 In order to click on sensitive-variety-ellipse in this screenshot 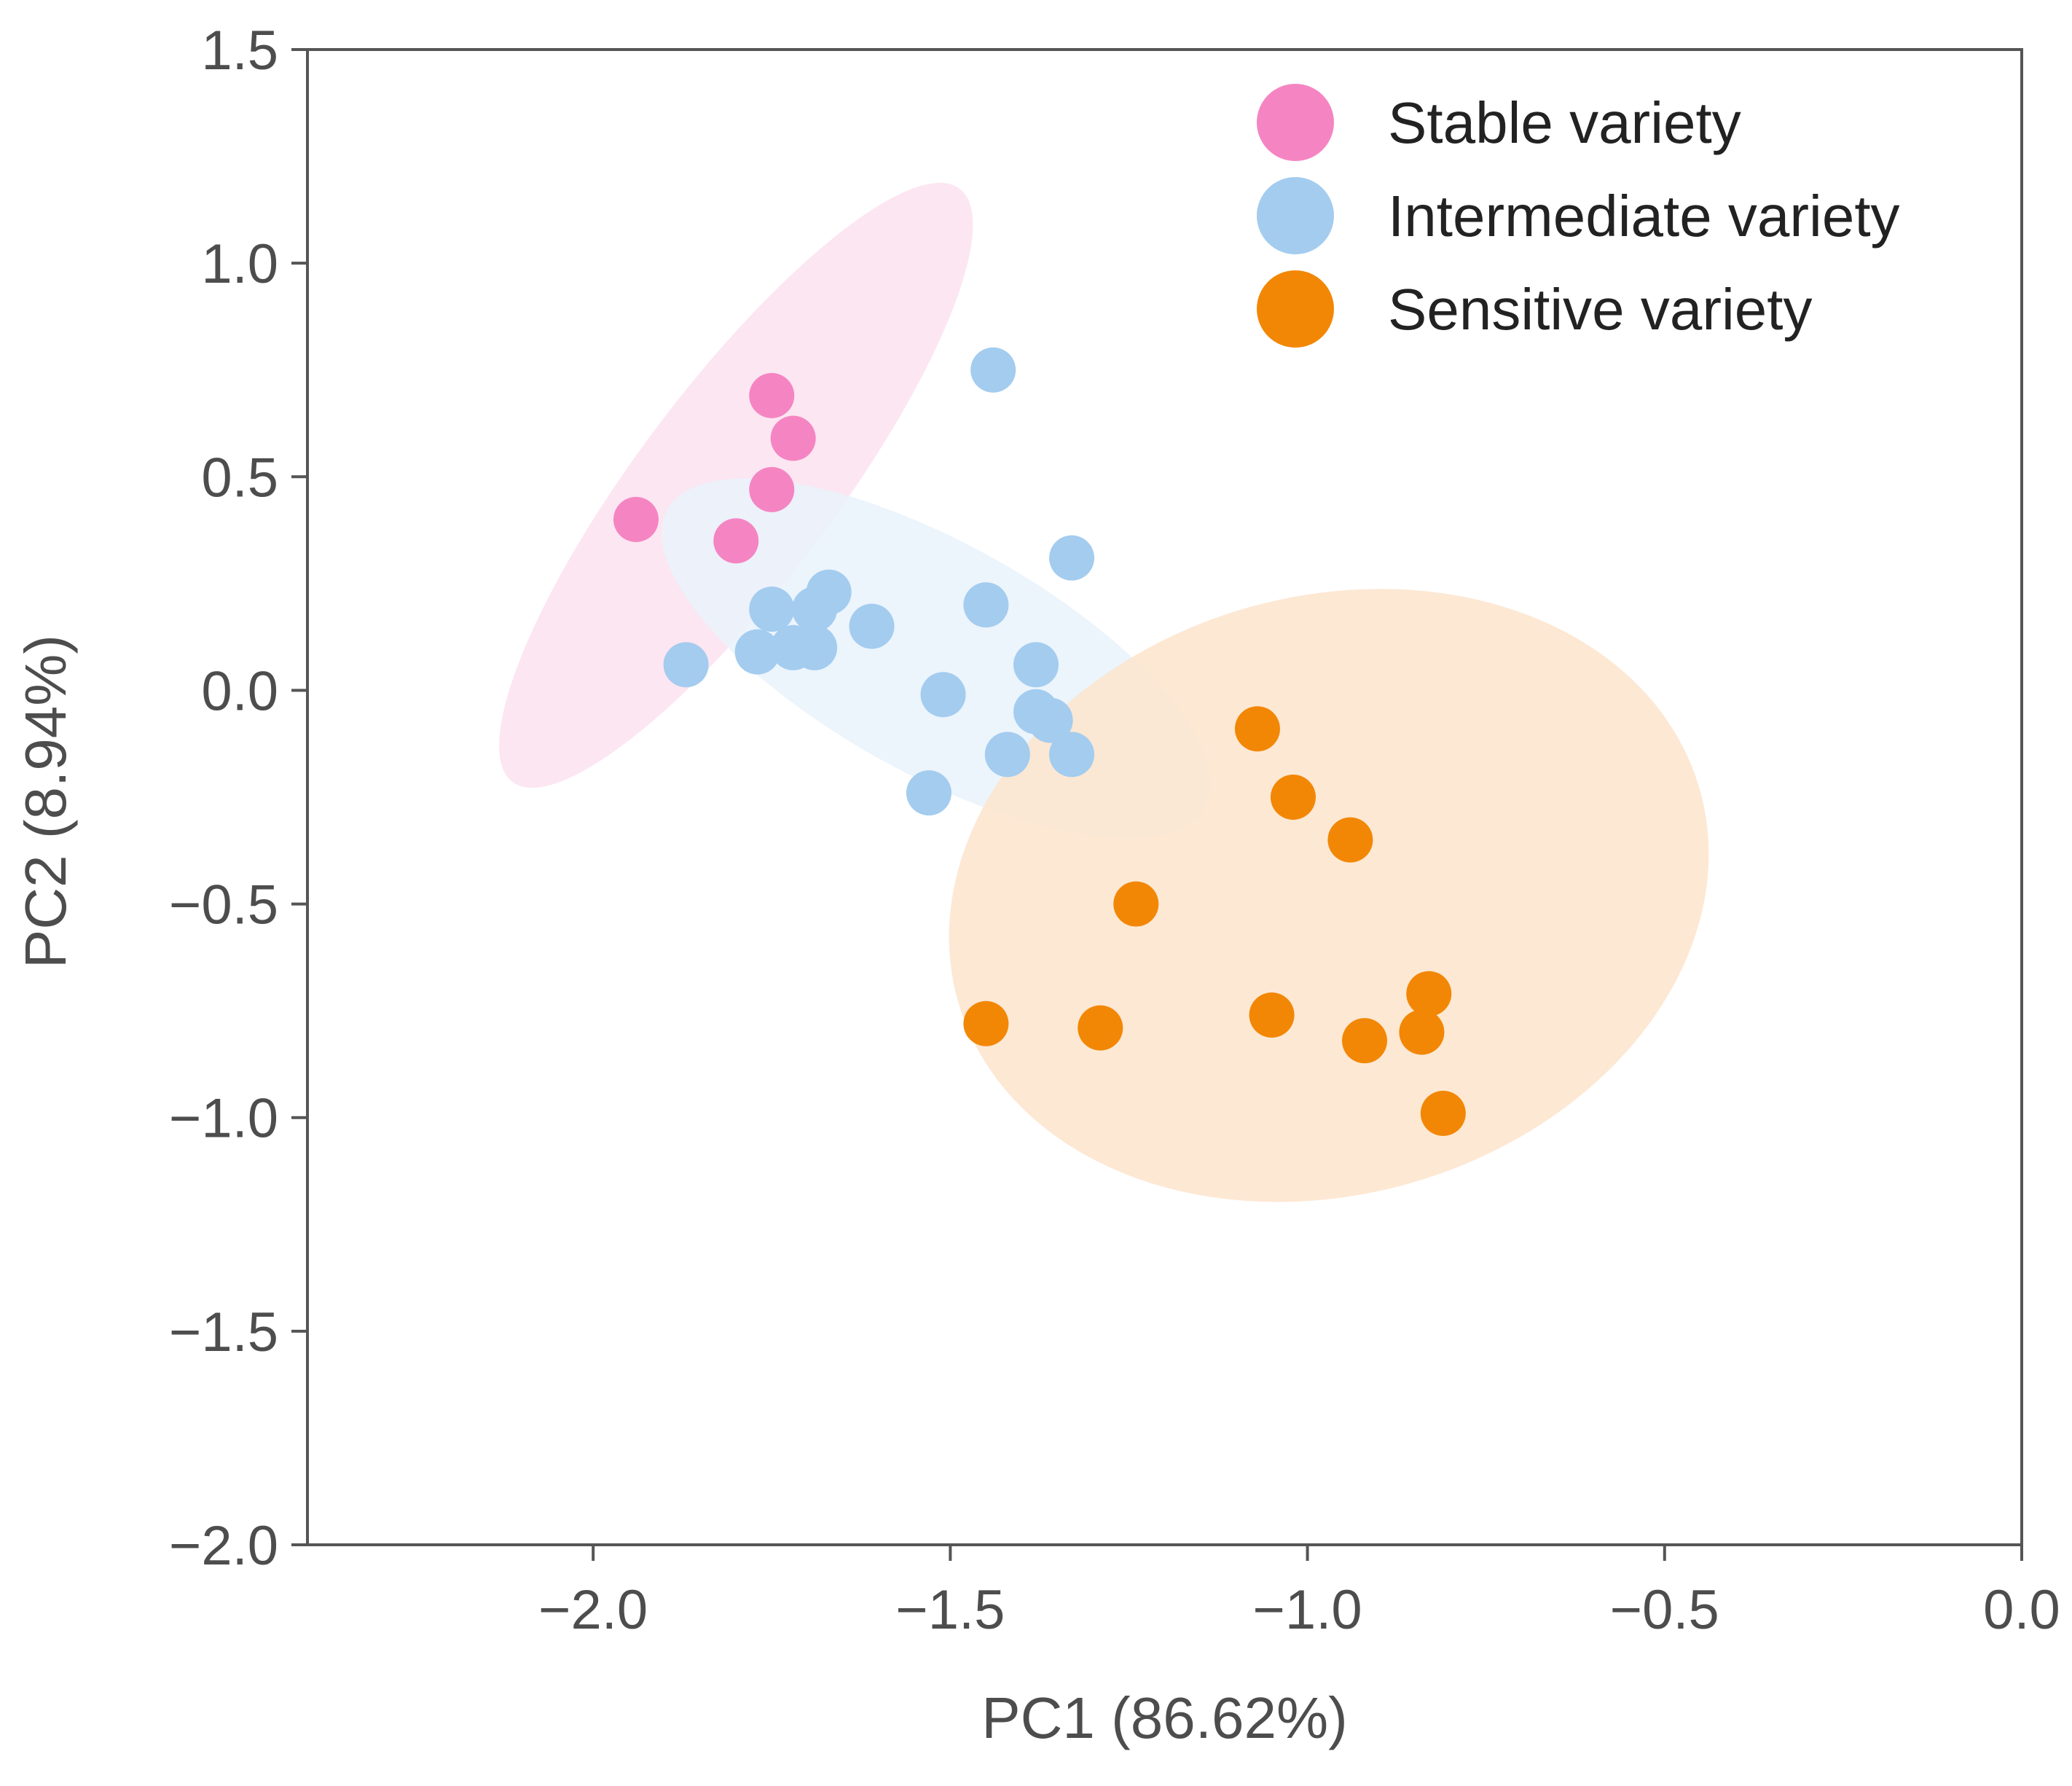, I will do `click(1329, 895)`.